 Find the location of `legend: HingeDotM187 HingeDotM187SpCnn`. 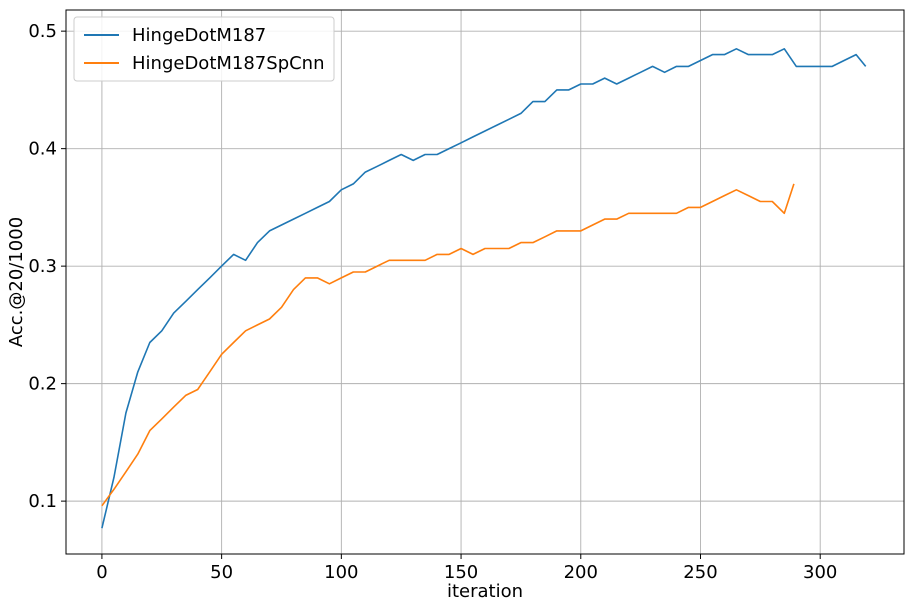

legend: HingeDotM187 HingeDotM187SpCnn is located at coordinates (204, 49).